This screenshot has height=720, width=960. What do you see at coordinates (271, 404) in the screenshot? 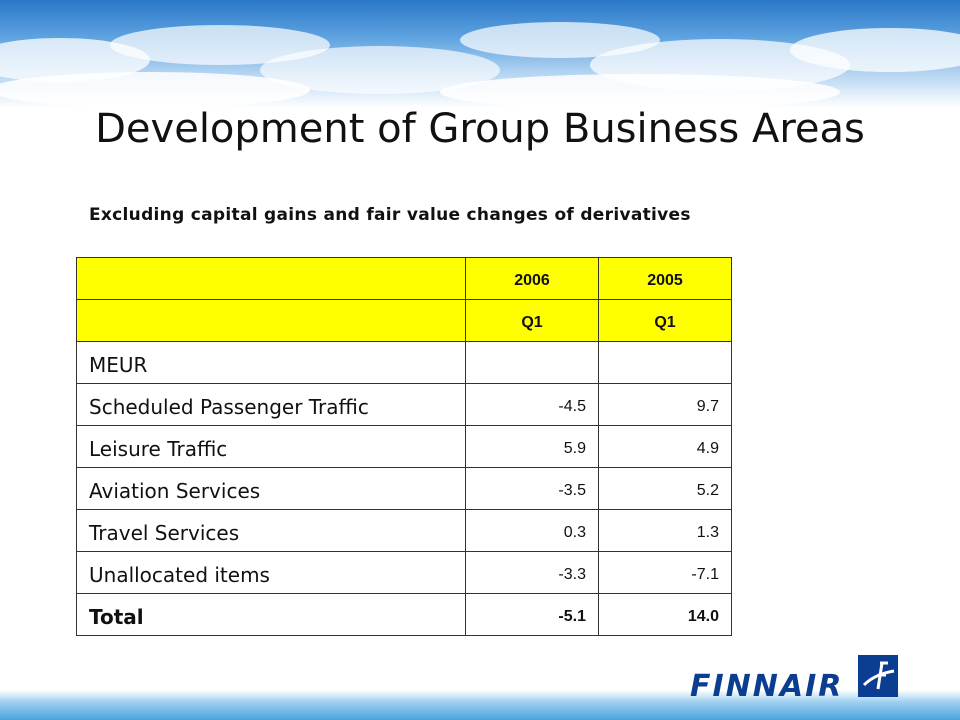
I see `row-label: Scheduled Passenger Traffic` at bounding box center [271, 404].